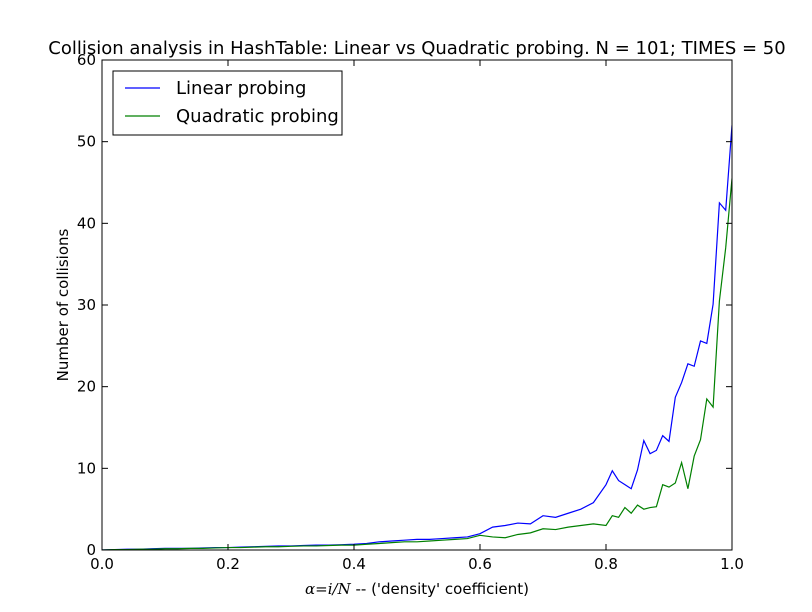  I want to click on y-tick-label: 0, so click(91, 550).